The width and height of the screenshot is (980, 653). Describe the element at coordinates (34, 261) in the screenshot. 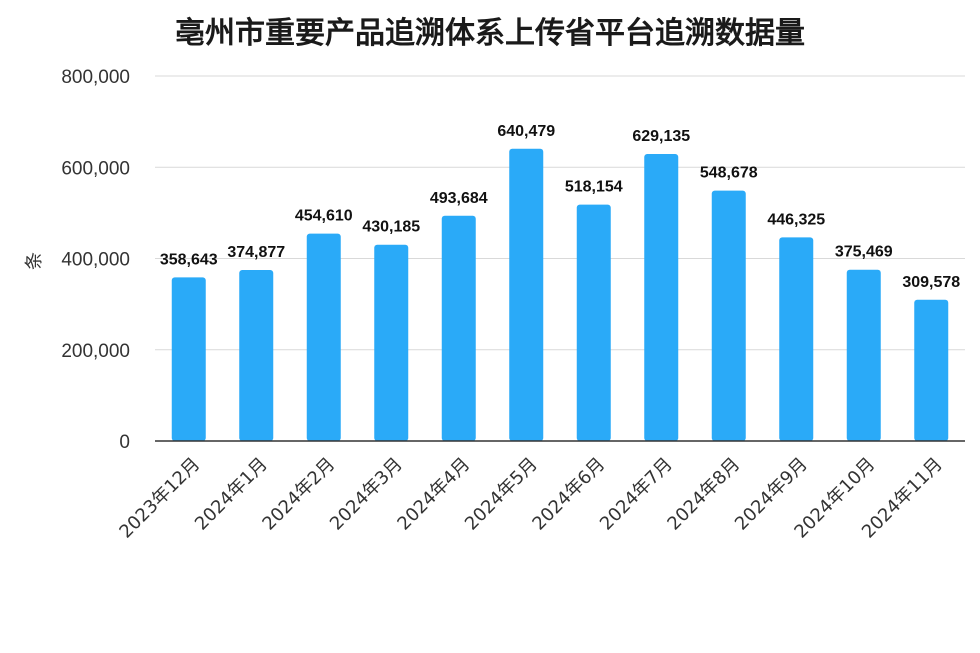

I see `y-axis-label: 条` at that location.